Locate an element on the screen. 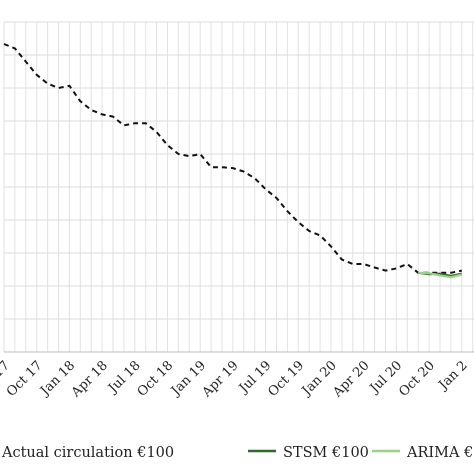 This screenshot has width=474, height=474. legend-label: Actual circulation €100 is located at coordinates (87, 453).